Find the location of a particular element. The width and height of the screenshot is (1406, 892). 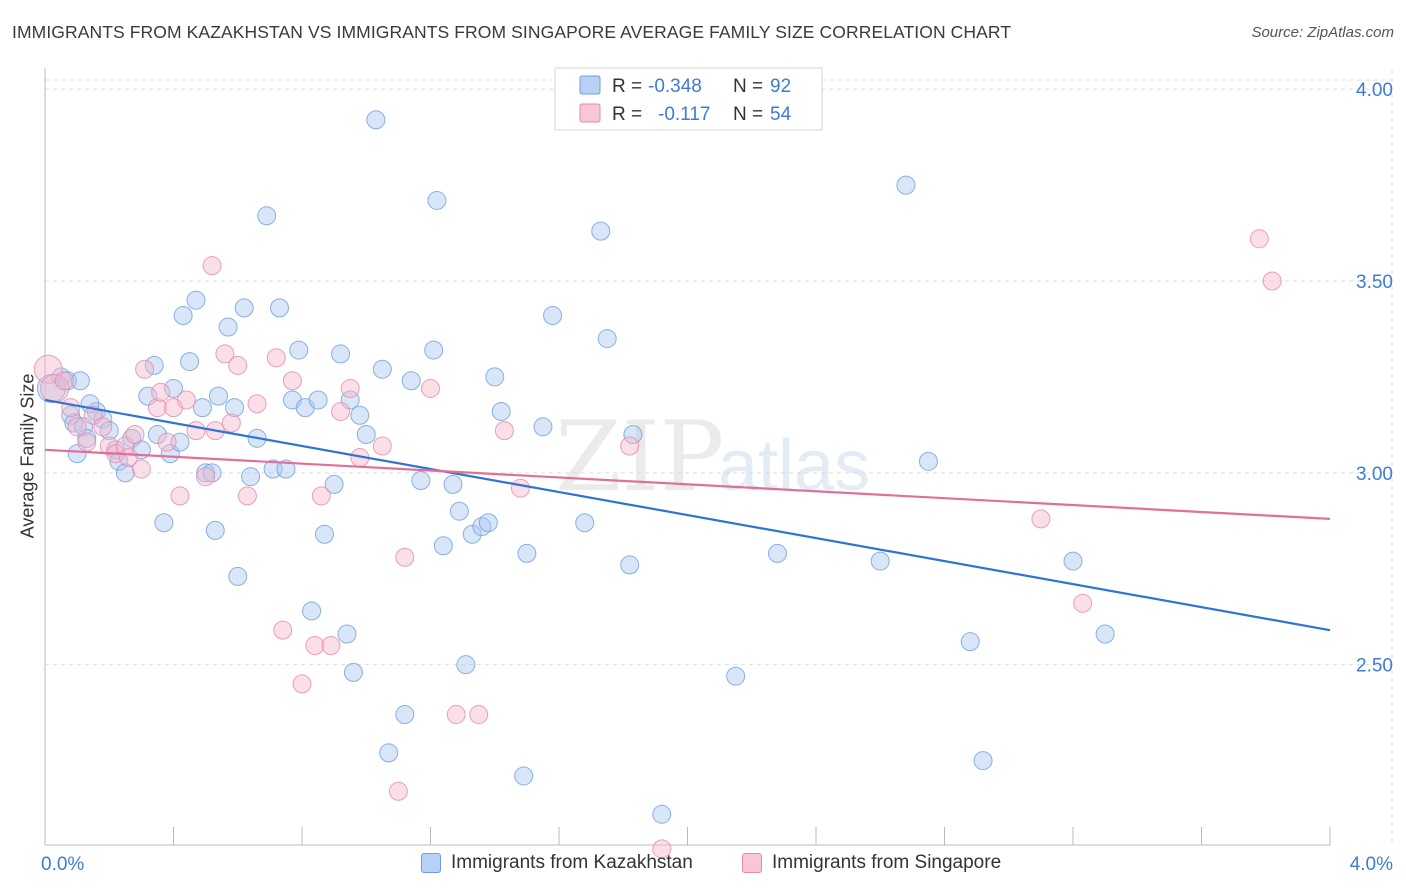

stats-n-label-1: N = is located at coordinates (748, 86).